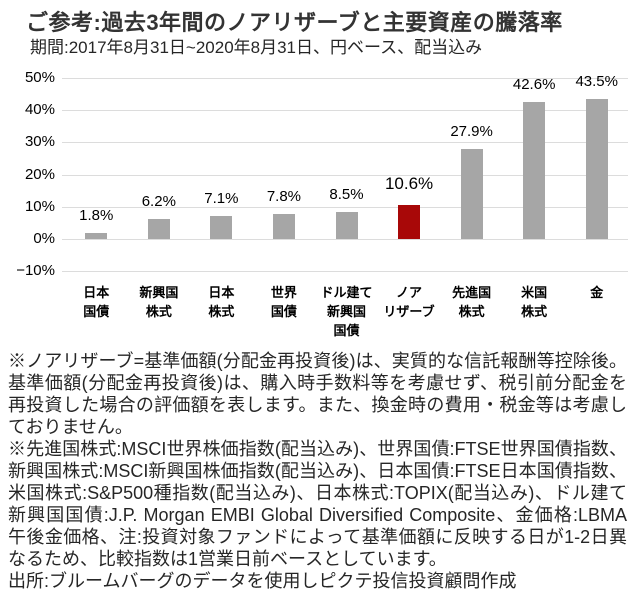  Describe the element at coordinates (256, 47) in the screenshot. I see `page-subtitle: 期間:2017年8月31日~2020年8月31日、円ベース、配当込み` at that location.